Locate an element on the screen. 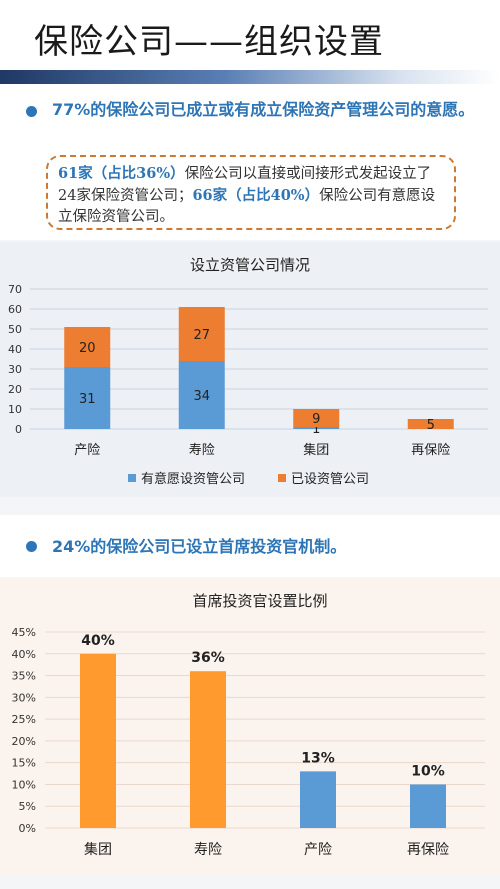 This screenshot has height=889, width=500. legend-label: 有意愿设资管公司 is located at coordinates (193, 479).